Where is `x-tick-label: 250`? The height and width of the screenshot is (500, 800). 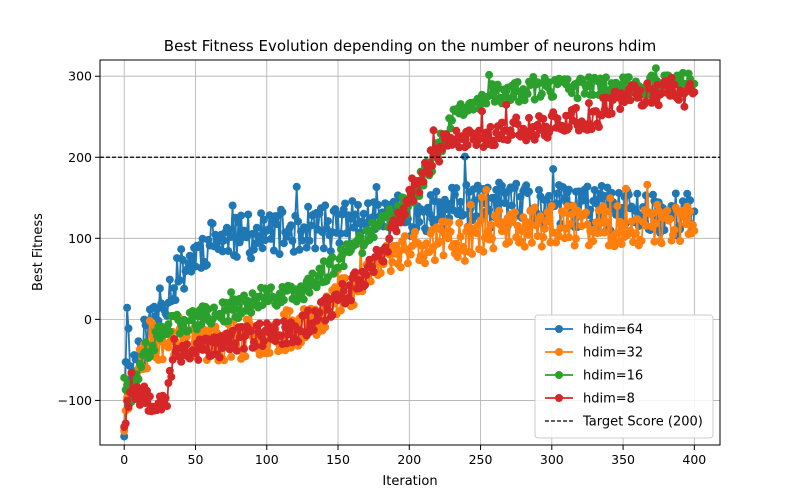 x-tick-label: 250 is located at coordinates (481, 459).